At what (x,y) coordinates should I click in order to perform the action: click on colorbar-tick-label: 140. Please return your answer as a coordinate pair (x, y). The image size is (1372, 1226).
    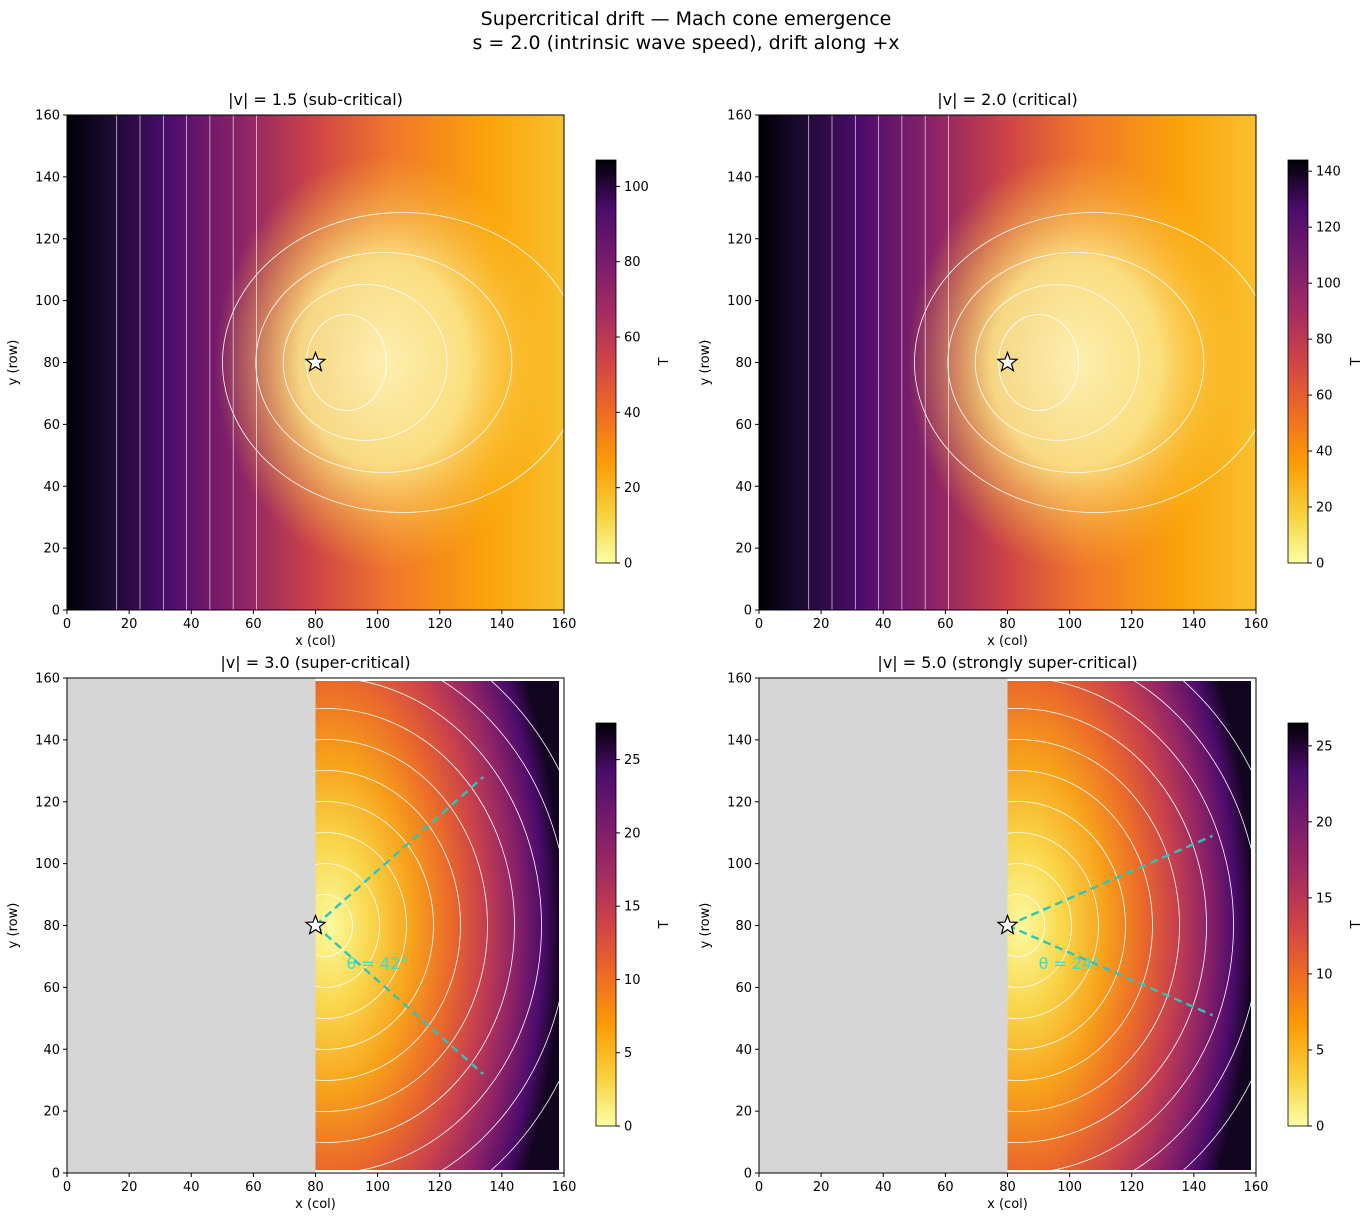
    Looking at the image, I should click on (1328, 172).